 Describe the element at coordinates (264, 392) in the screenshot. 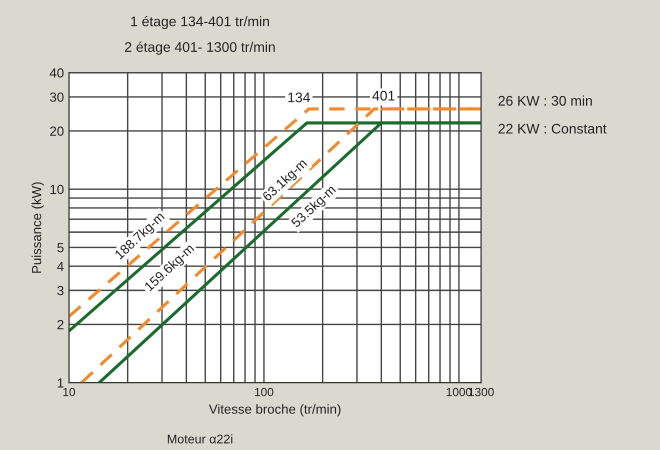

I see `x-tick-label: 100` at that location.